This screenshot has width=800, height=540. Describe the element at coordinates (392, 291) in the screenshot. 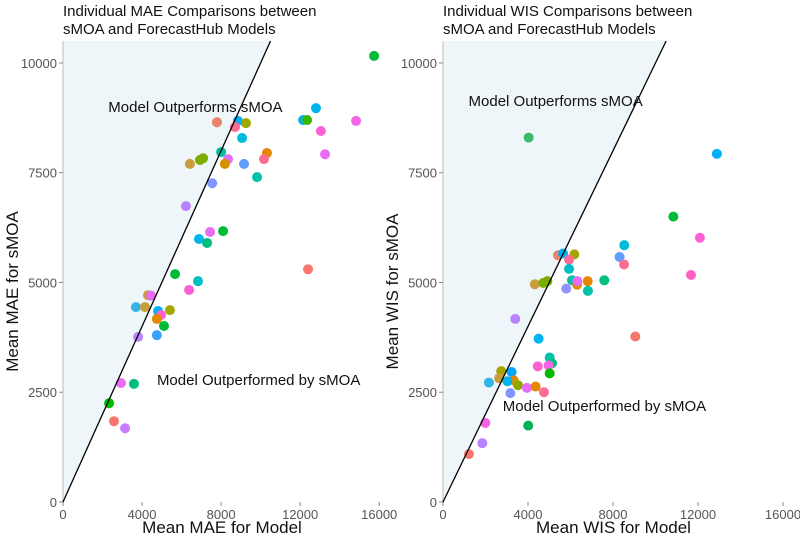

I see `y-axis-label: Mean WIS for sMOA` at that location.